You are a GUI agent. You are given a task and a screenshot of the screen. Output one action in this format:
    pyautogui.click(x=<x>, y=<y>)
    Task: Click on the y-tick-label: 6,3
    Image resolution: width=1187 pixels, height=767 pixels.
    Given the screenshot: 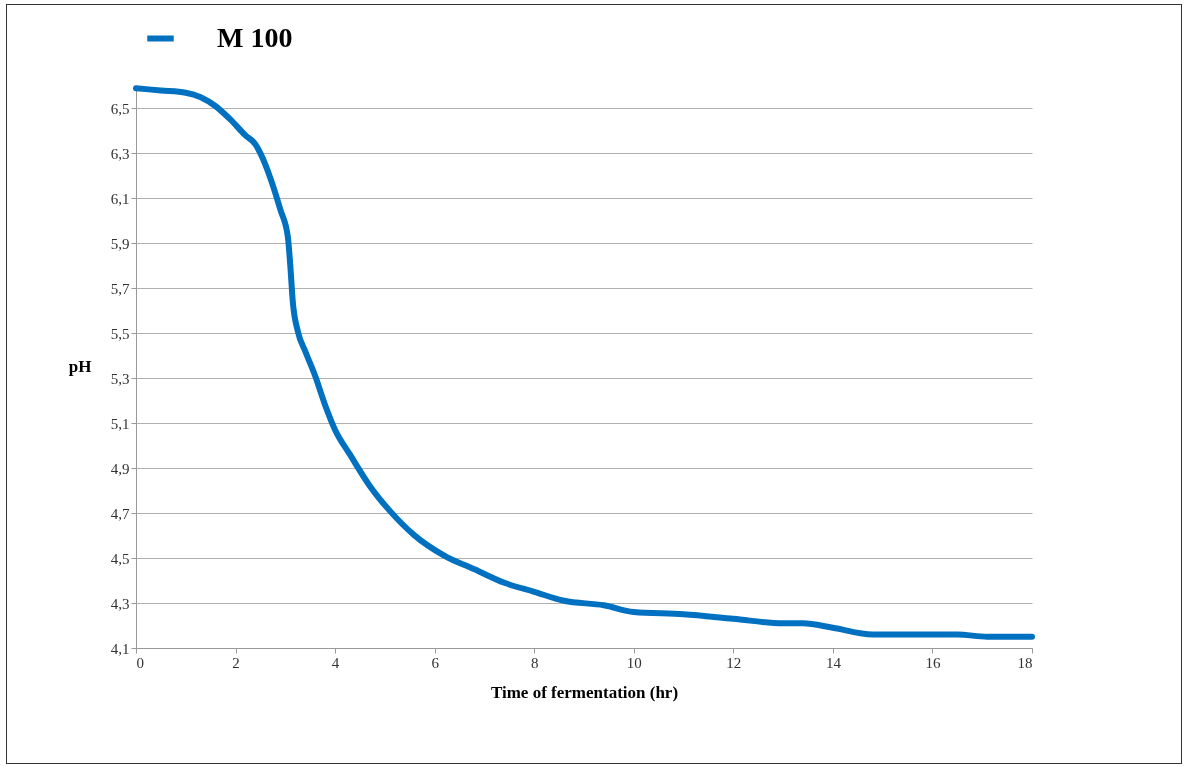 What is the action you would take?
    pyautogui.click(x=120, y=153)
    